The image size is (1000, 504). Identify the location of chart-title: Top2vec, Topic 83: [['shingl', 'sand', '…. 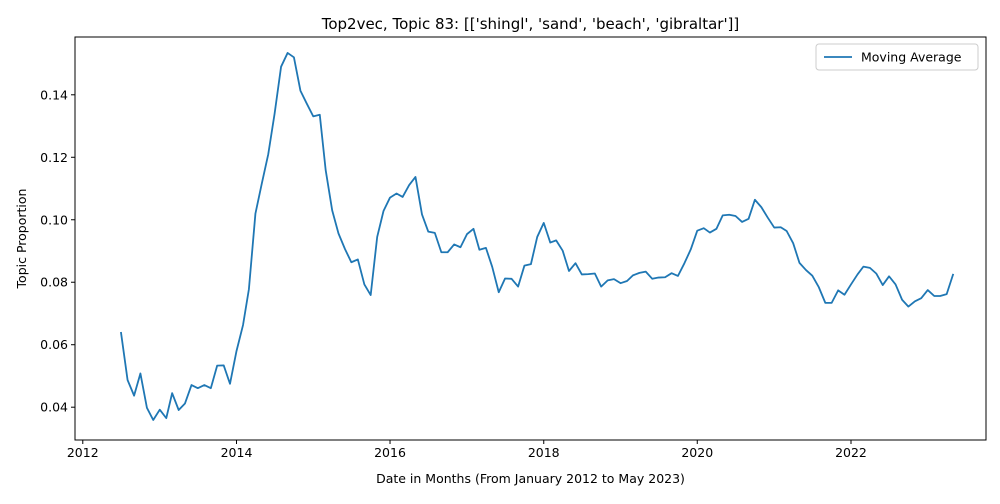
(530, 24).